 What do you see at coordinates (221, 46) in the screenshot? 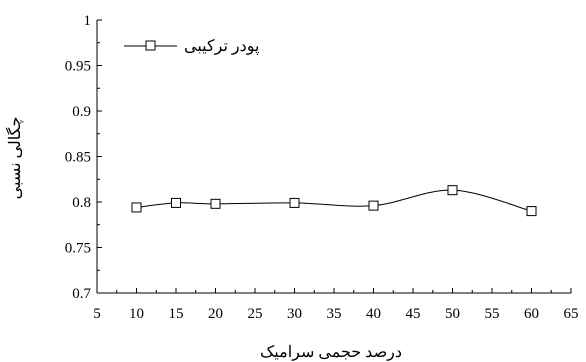
I see `legend-label: پودر ترکیبی` at bounding box center [221, 46].